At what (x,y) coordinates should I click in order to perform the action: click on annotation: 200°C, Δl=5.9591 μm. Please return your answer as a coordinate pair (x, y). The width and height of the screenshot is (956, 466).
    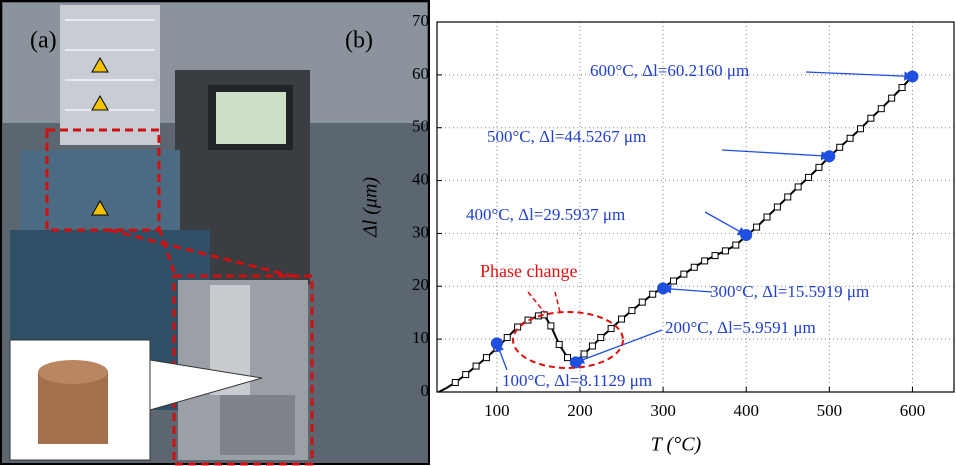
    Looking at the image, I should click on (740, 327).